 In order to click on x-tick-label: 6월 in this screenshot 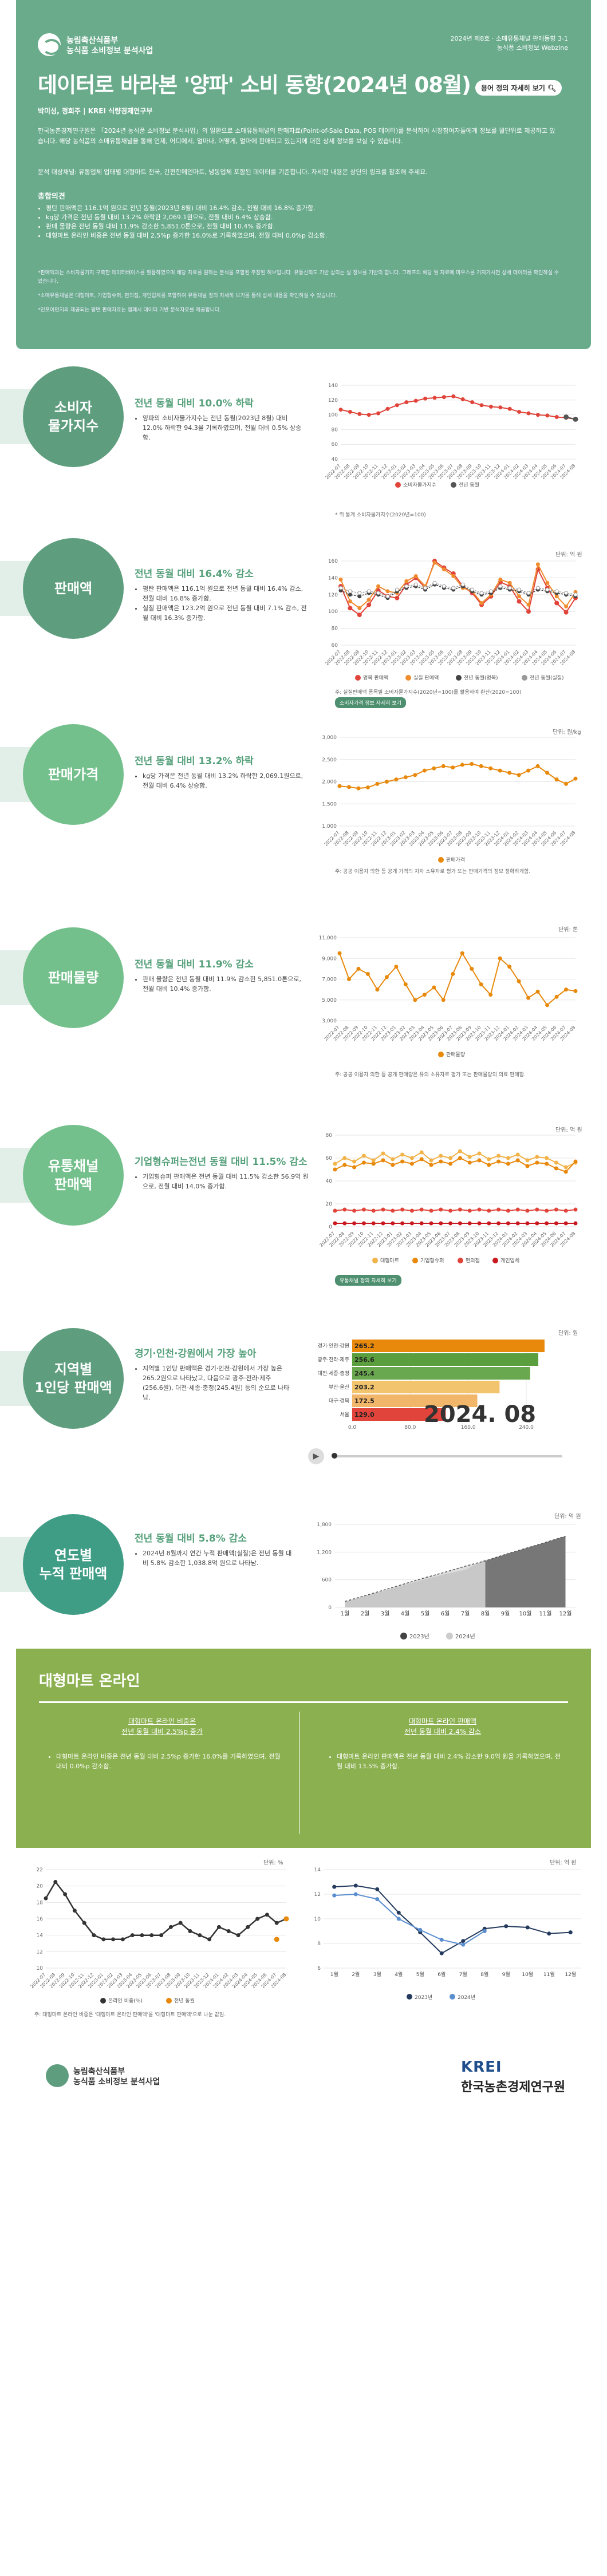, I will do `click(445, 1613)`.